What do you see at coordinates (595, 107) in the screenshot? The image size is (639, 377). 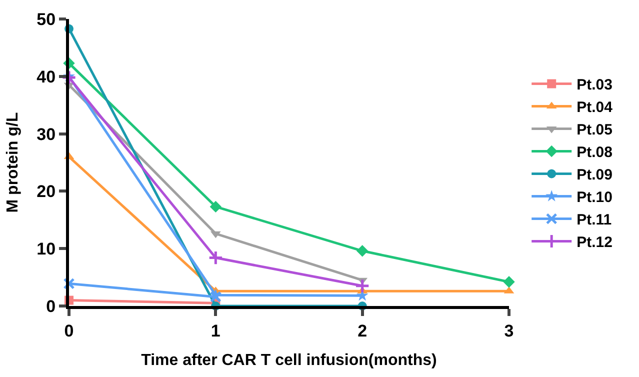 I see `legend-label: Pt.04` at bounding box center [595, 107].